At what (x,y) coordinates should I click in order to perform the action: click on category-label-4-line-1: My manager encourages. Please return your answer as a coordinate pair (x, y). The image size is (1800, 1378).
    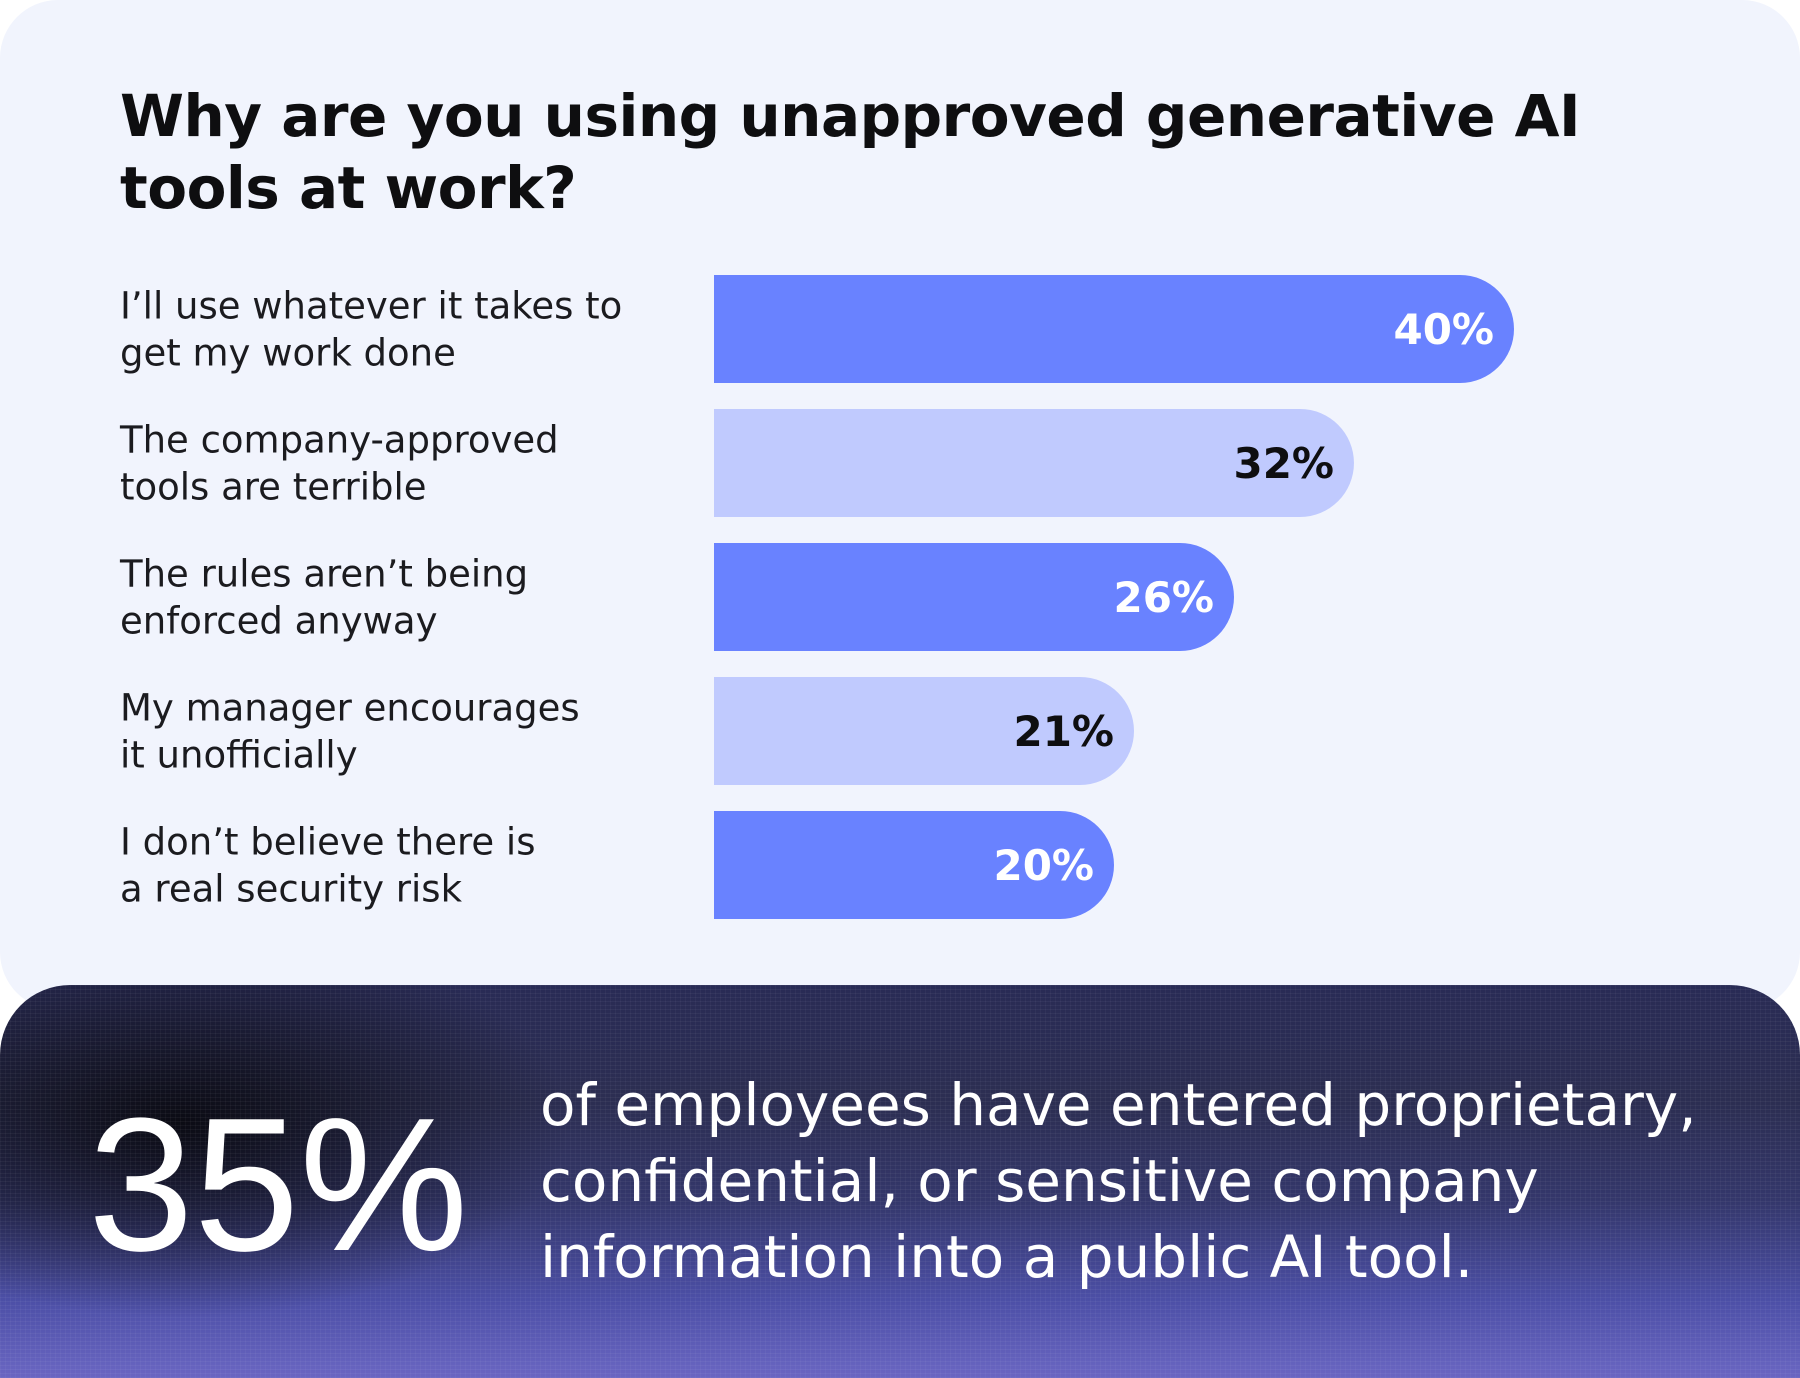
    Looking at the image, I should click on (350, 708).